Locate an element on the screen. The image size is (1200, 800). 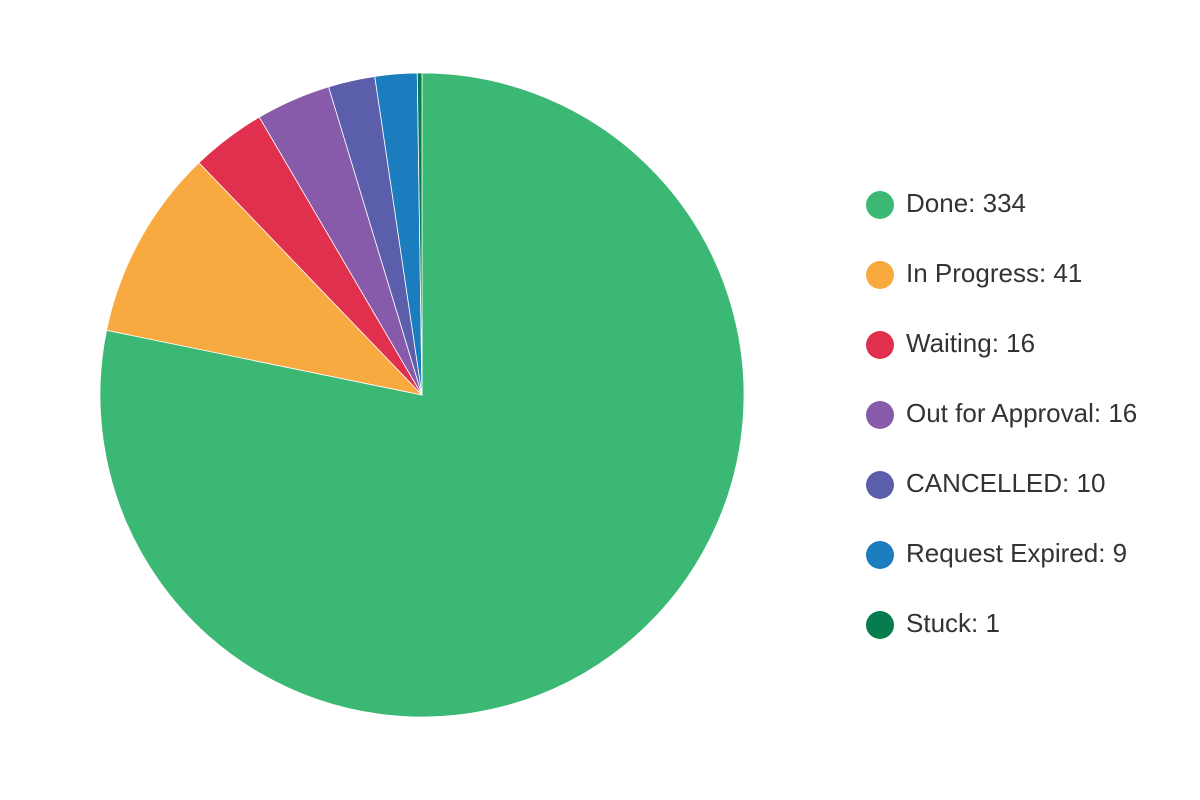
legend-label: Stuck: 1 is located at coordinates (953, 623).